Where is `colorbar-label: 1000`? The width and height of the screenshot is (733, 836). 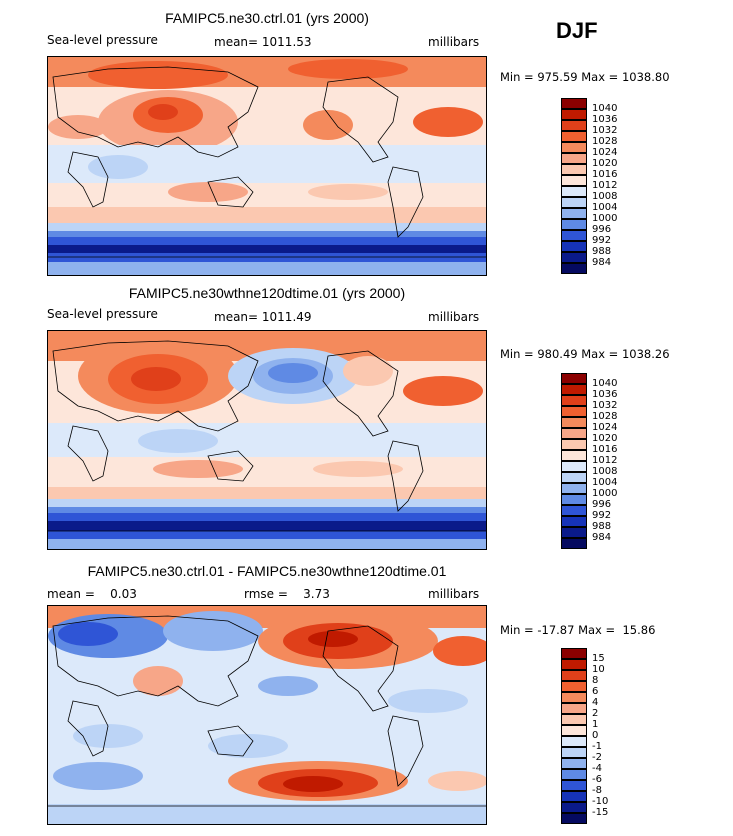 colorbar-label: 1000 is located at coordinates (605, 493).